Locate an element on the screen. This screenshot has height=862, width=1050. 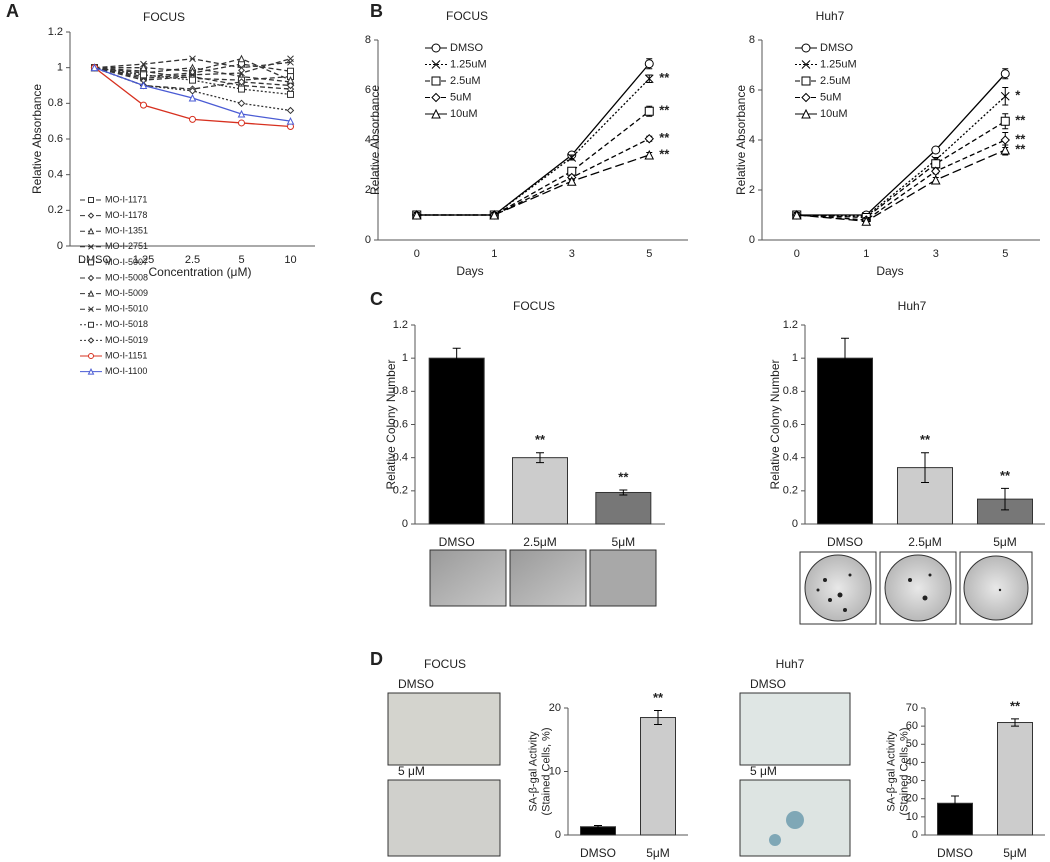
significance: * is located at coordinates (1018, 95).